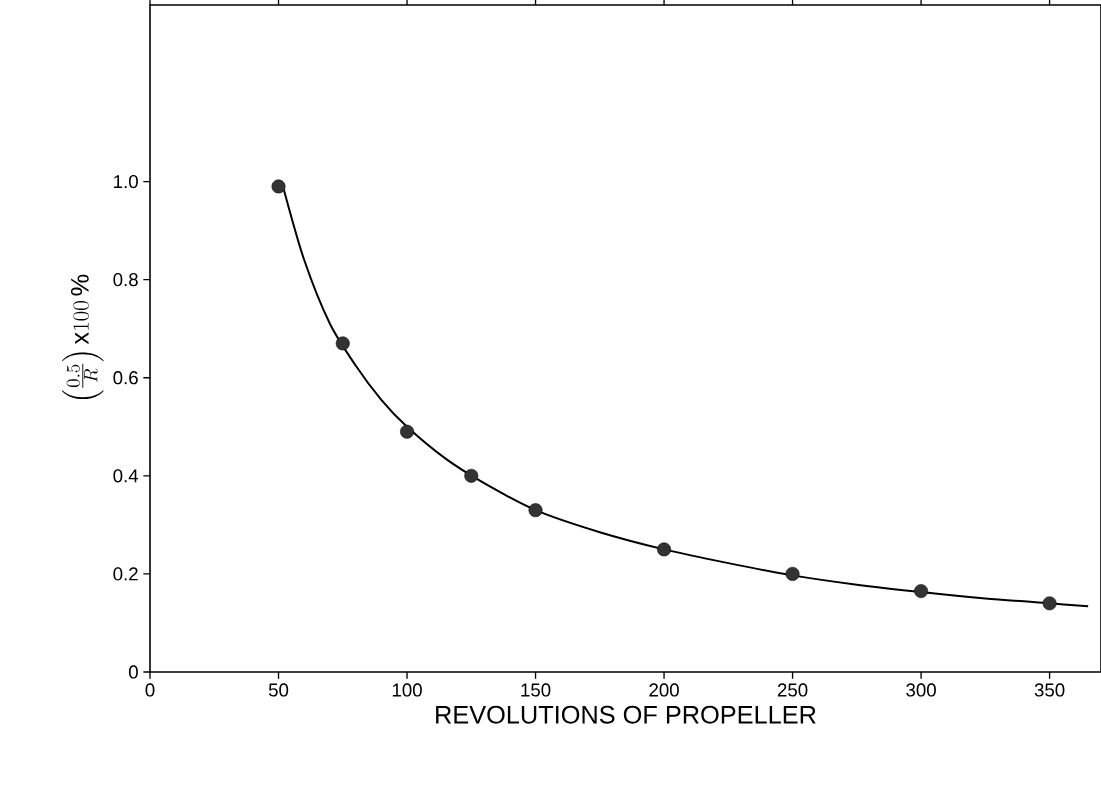  Describe the element at coordinates (1049, 690) in the screenshot. I see `x-tick-label: 350` at that location.